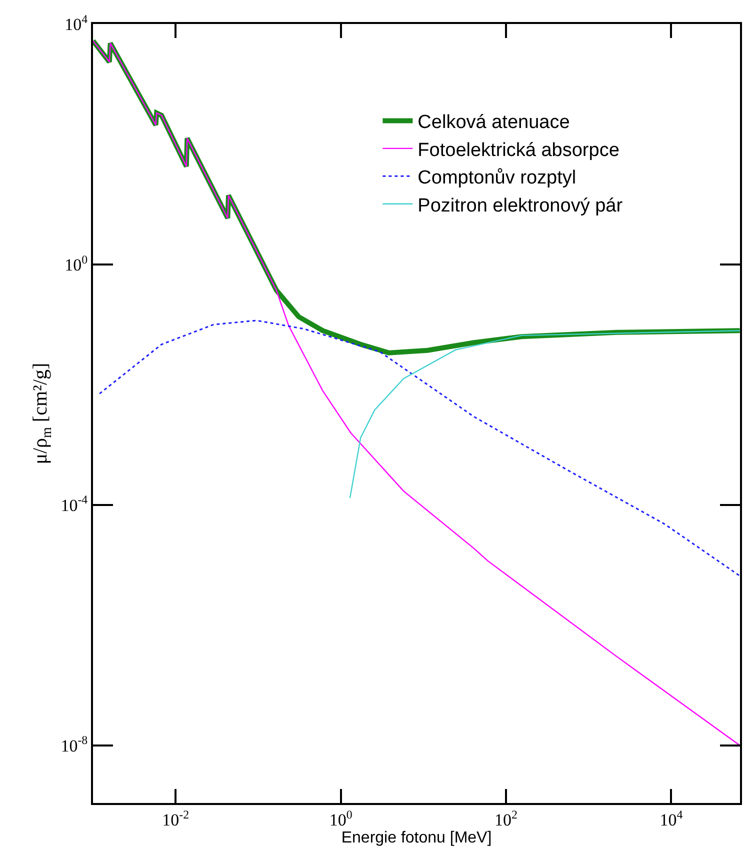  What do you see at coordinates (521, 205) in the screenshot?
I see `legend-label: Pozitron elektronový pár` at bounding box center [521, 205].